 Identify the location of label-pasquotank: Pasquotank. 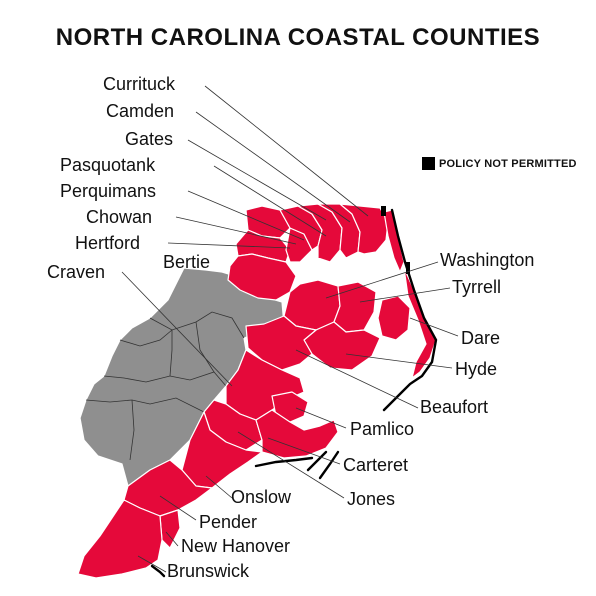
(108, 165).